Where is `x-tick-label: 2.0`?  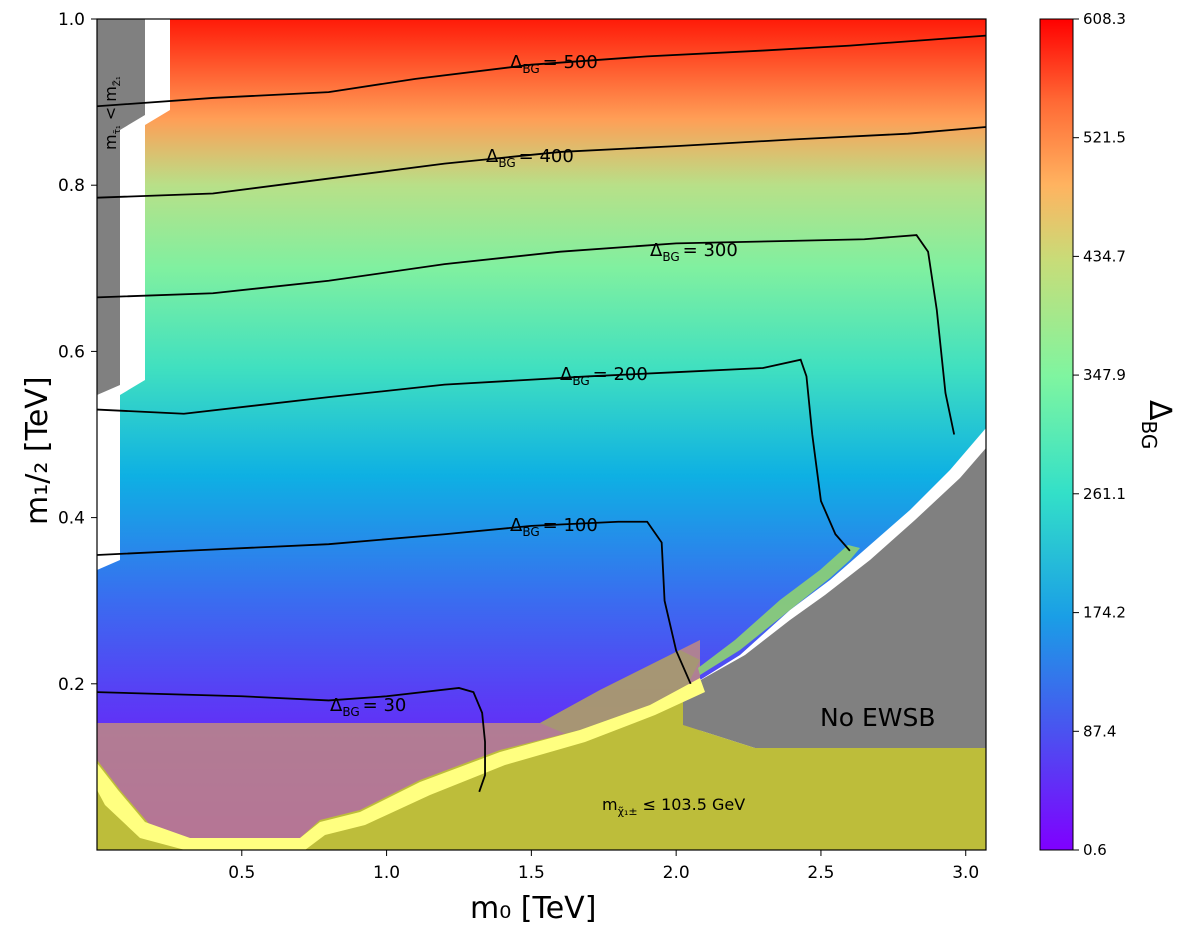
x-tick-label: 2.0 is located at coordinates (676, 873).